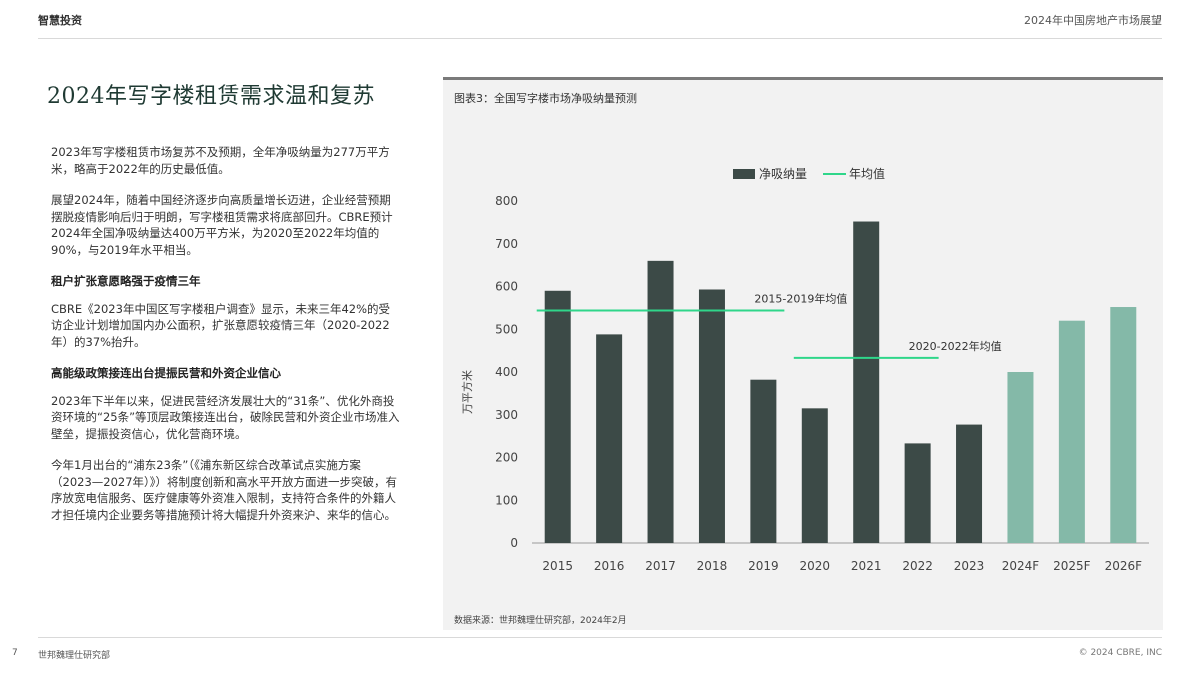 Image resolution: width=1200 pixels, height=675 pixels. I want to click on x-tick-label: 2024F, so click(1021, 566).